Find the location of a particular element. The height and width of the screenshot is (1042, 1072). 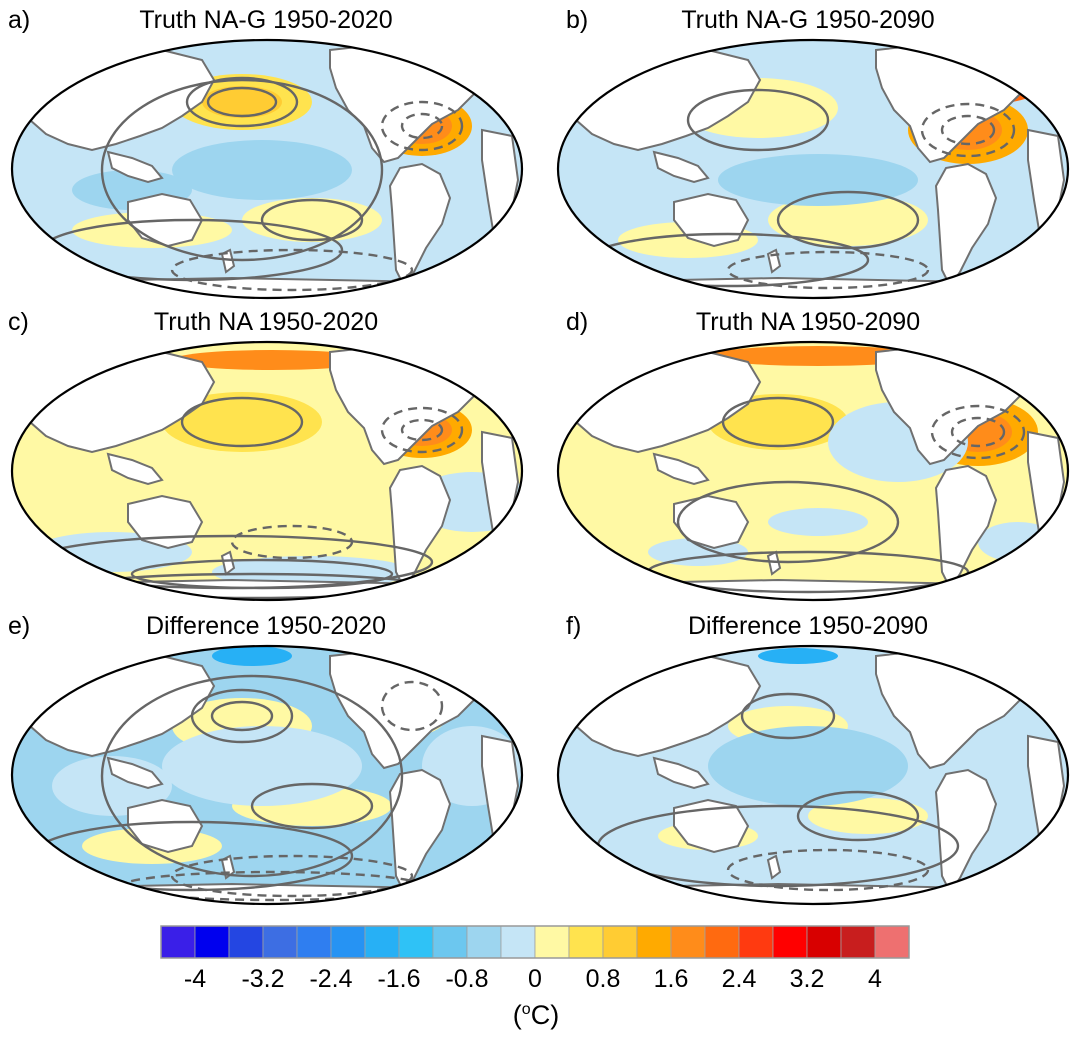

panel-title: Truth NA-G 1950-2090 is located at coordinates (808, 20).